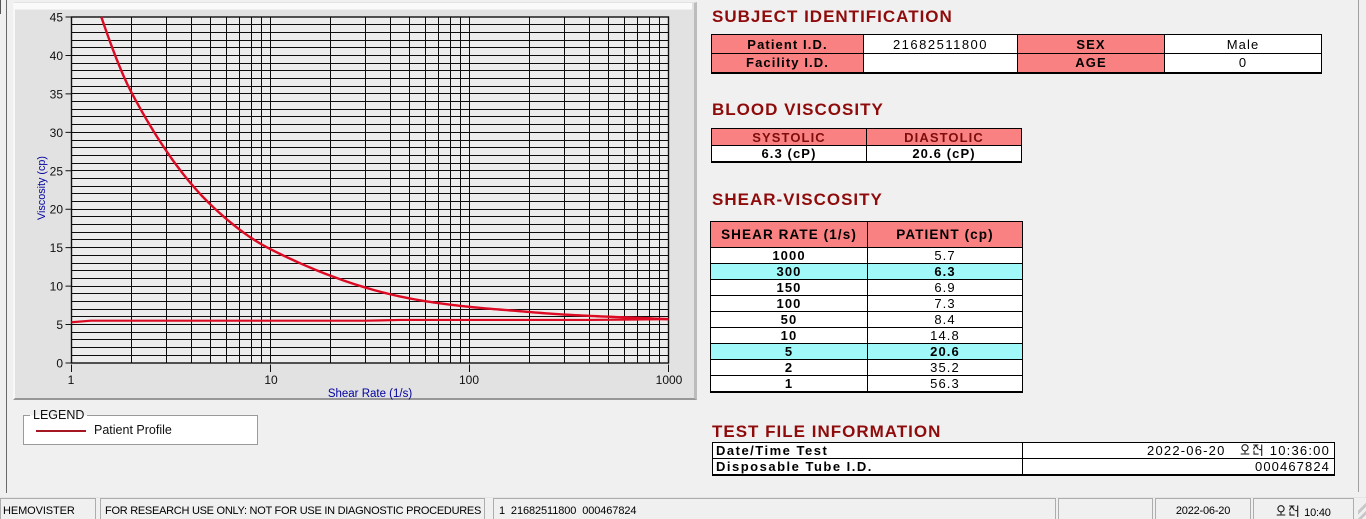 The height and width of the screenshot is (519, 1366). Describe the element at coordinates (57, 56) in the screenshot. I see `svg-text: 40` at that location.